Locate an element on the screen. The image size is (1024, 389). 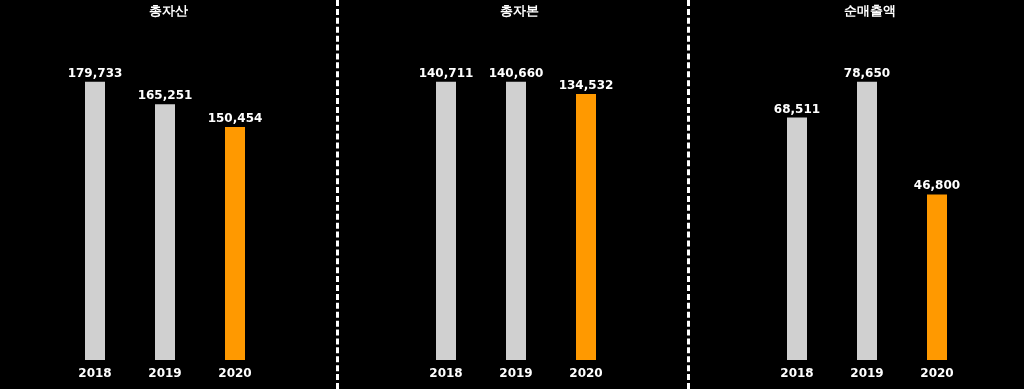
data-label: 179,733 is located at coordinates (95, 72).